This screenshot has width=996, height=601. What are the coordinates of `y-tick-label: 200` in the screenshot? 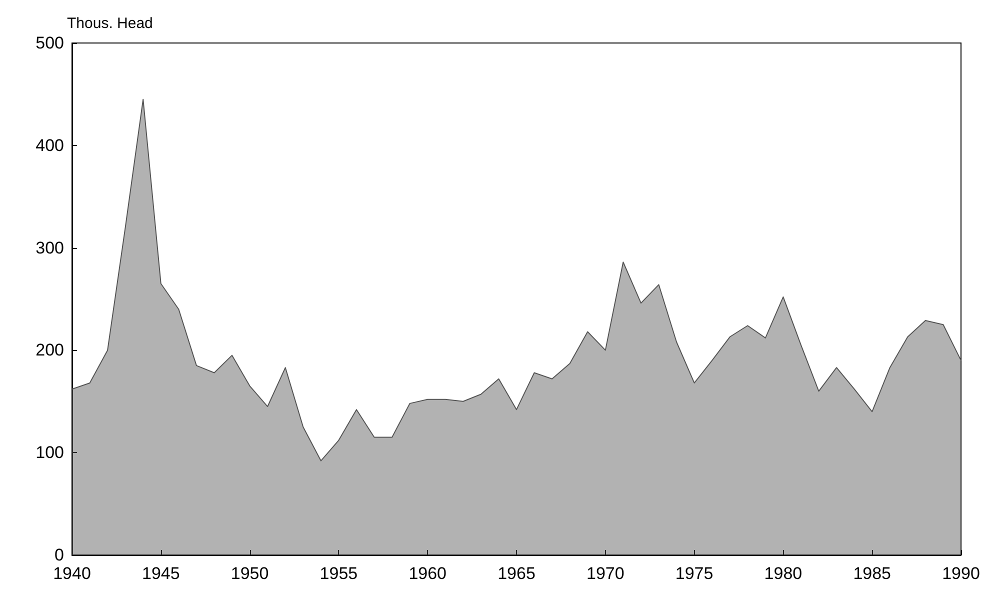 It's located at (50, 350).